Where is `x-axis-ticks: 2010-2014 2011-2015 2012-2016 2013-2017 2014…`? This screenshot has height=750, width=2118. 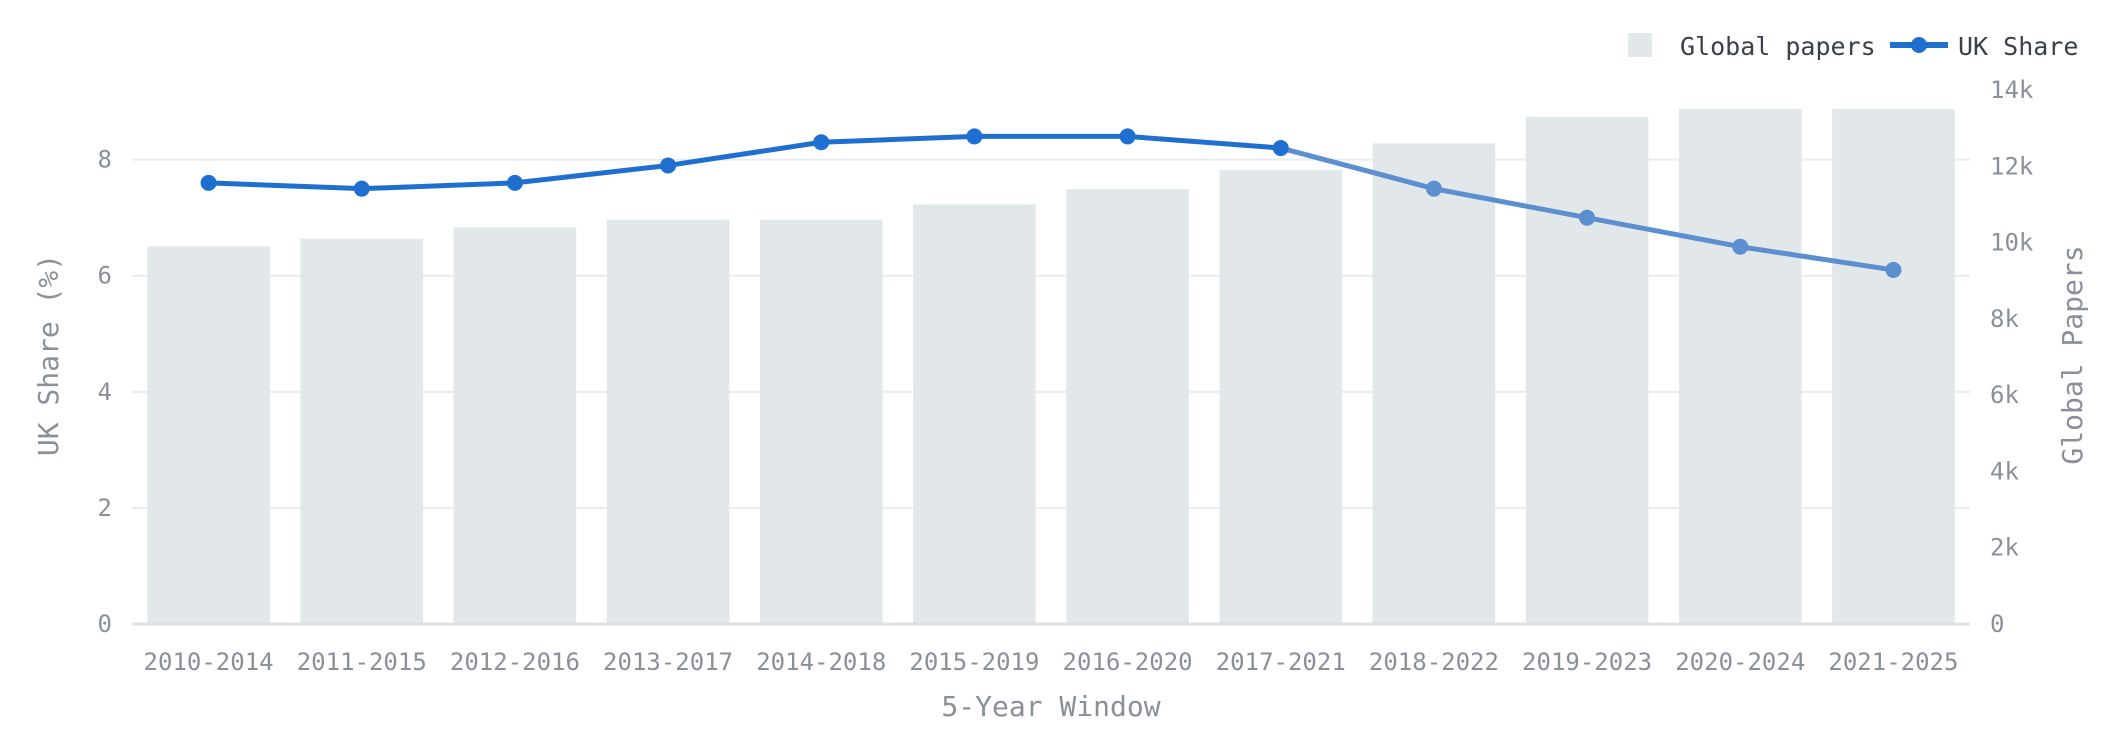 x-axis-ticks: 2010-2014 2011-2015 2012-2016 2013-2017 2014… is located at coordinates (1051, 662).